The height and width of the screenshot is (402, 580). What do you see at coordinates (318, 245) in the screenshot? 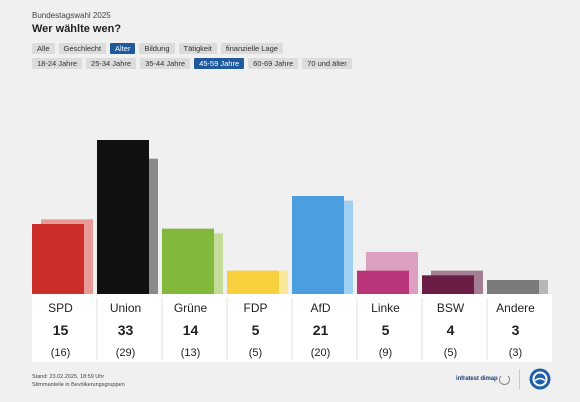
I see `bar-afd` at bounding box center [318, 245].